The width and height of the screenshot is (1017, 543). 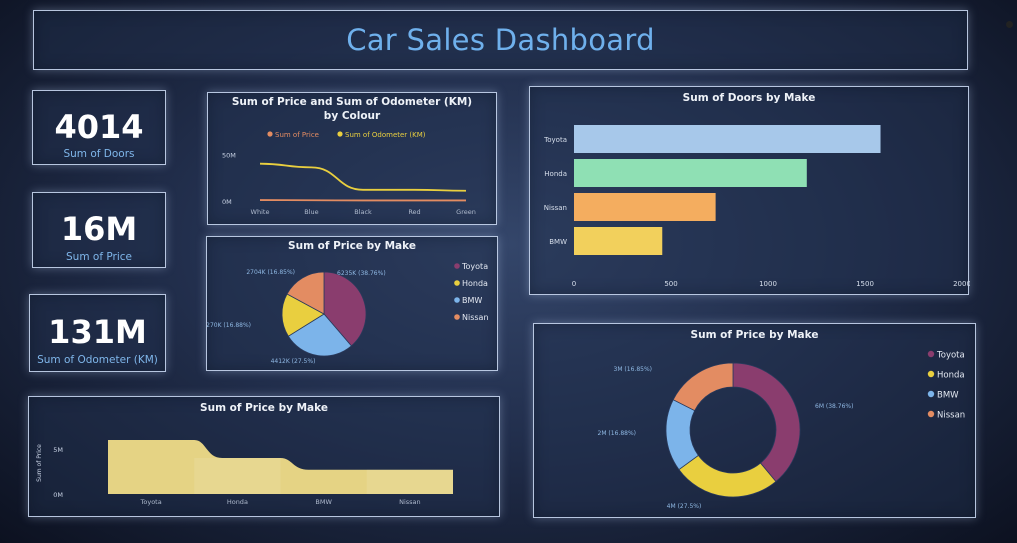 I want to click on kpi-label: Sum of Doors, so click(x=99, y=154).